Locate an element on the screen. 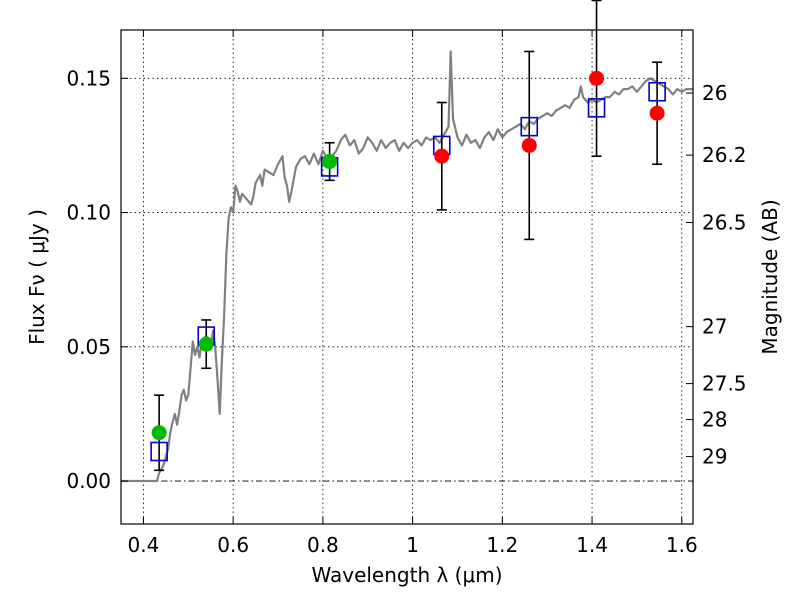  y-tick-label: 0.00 is located at coordinates (88, 481).